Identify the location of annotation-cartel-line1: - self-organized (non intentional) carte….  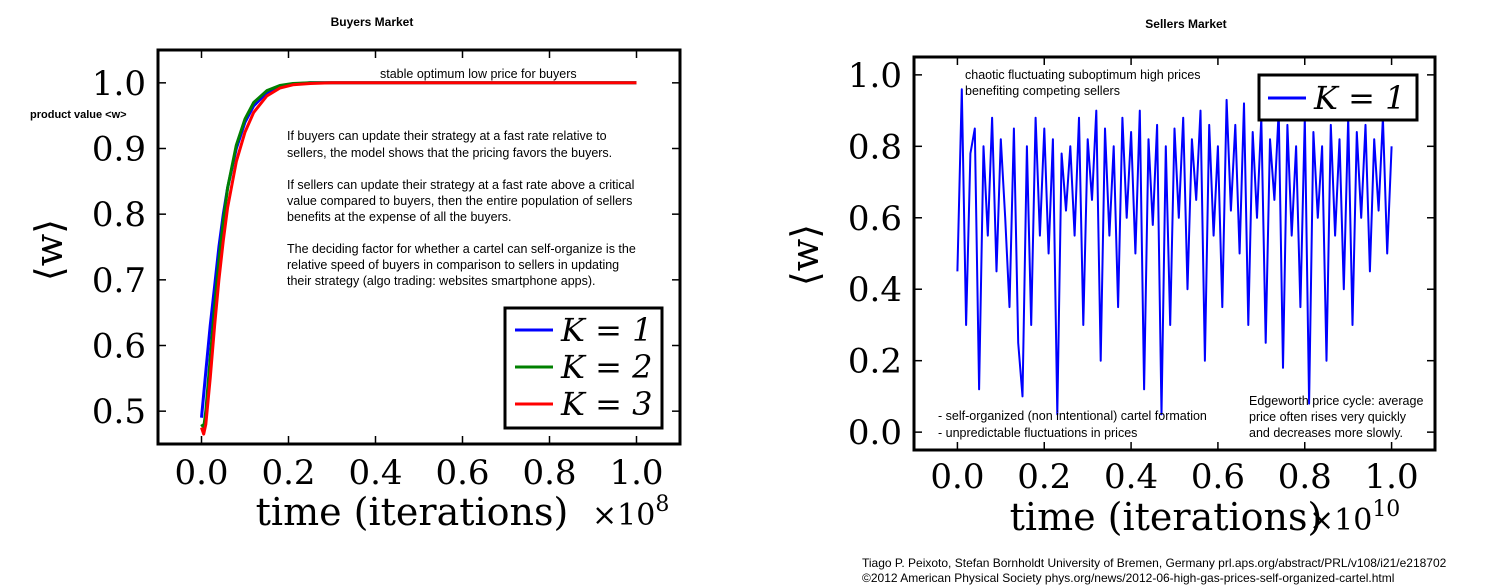
(1072, 416).